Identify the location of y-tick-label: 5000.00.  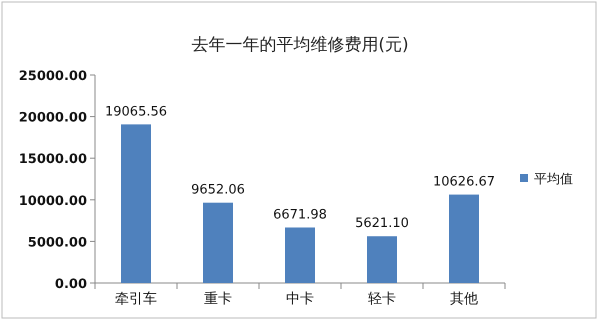
(57, 242).